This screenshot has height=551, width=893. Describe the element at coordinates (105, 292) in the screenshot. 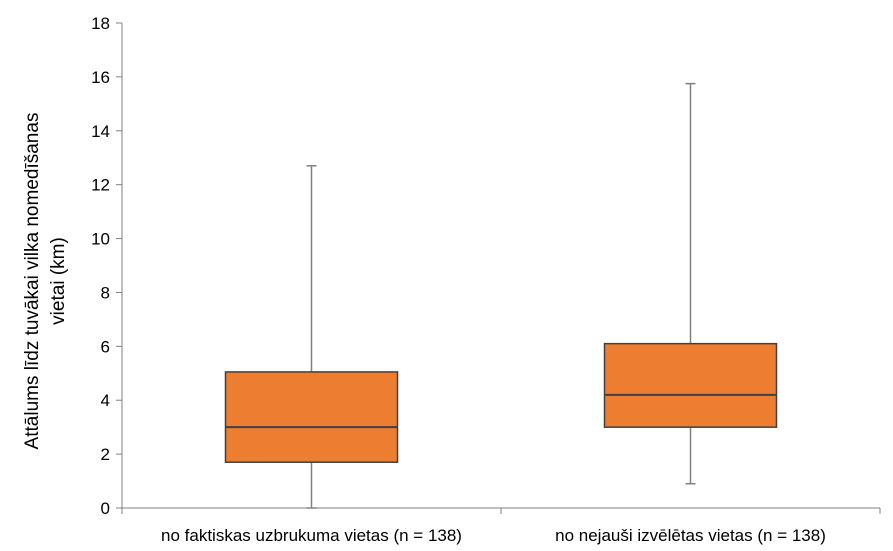

I see `y-tick-label-4: 8` at that location.